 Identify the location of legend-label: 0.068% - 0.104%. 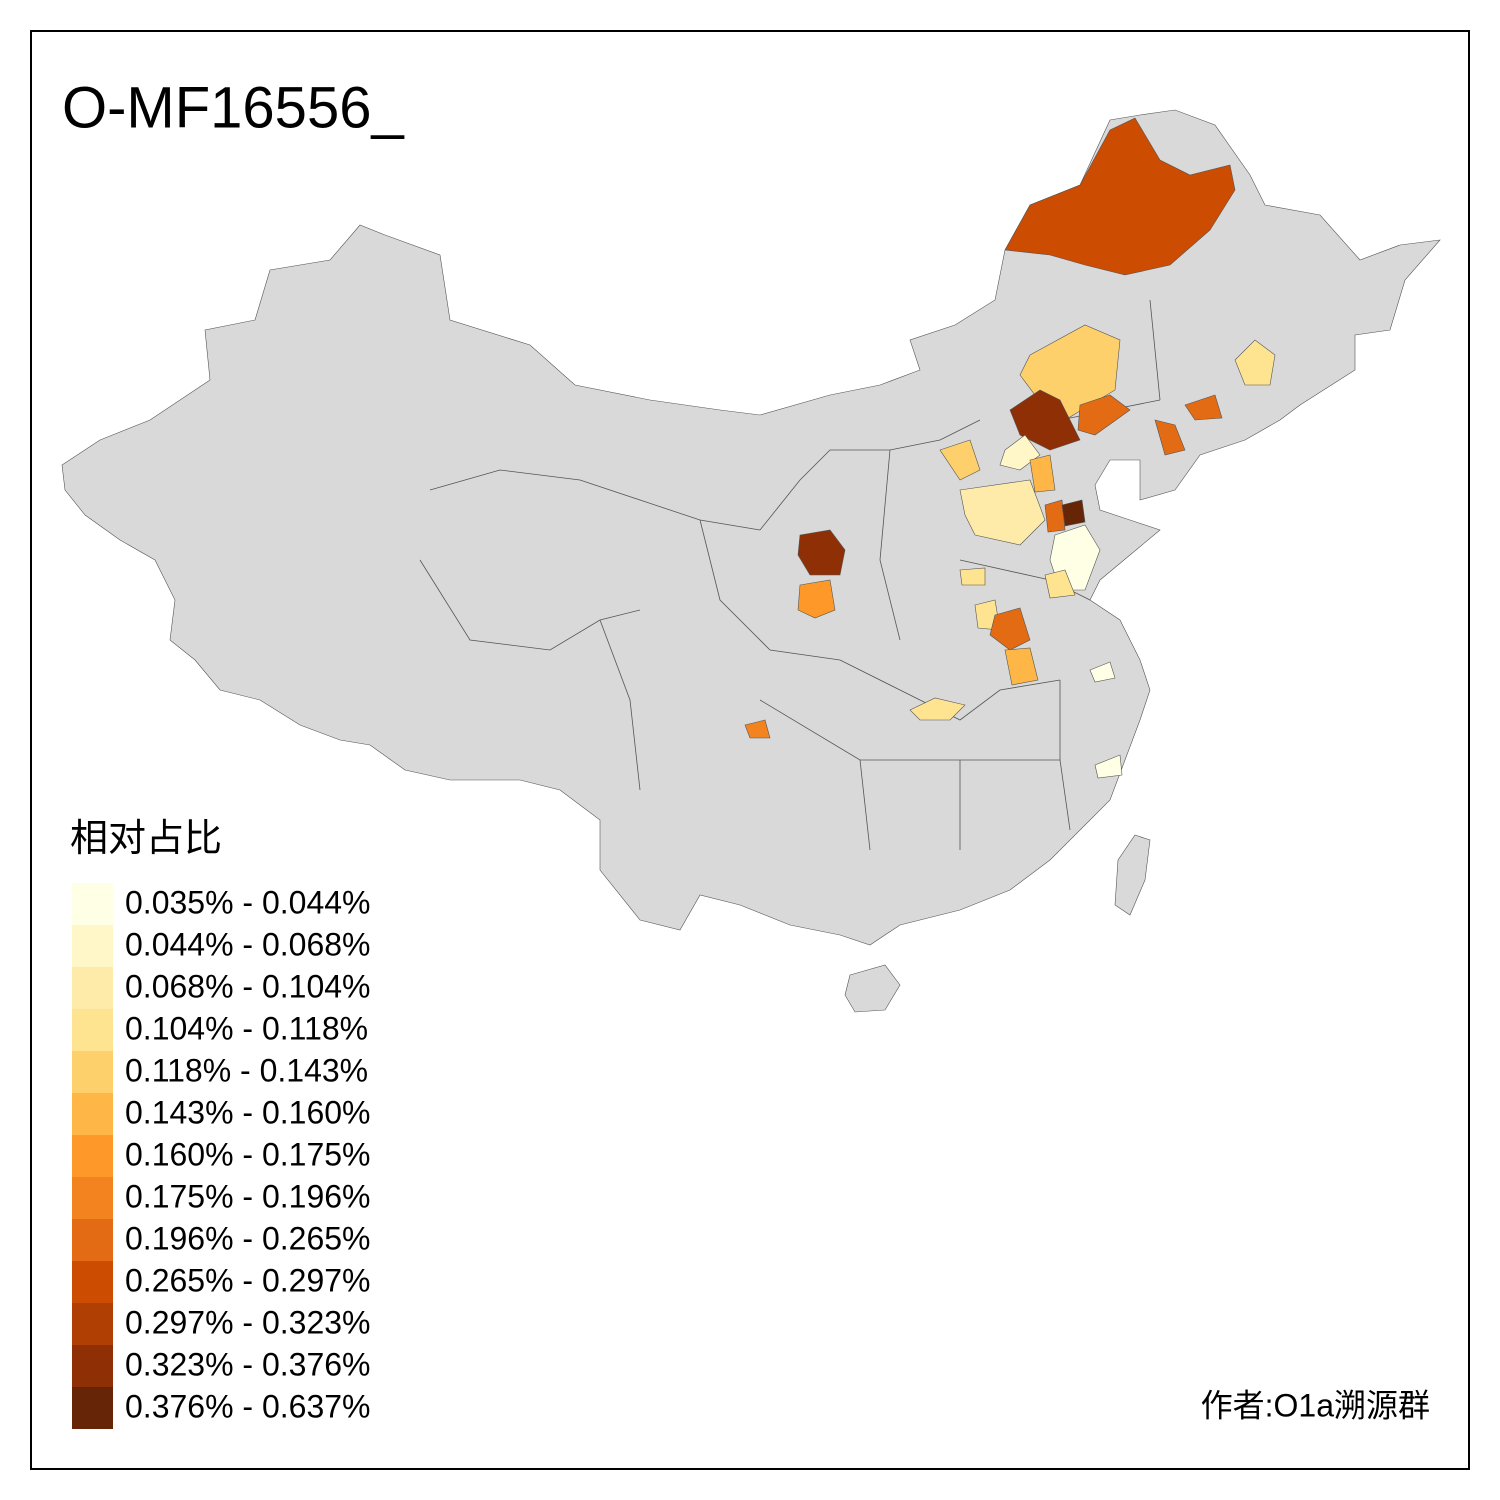
(248, 986).